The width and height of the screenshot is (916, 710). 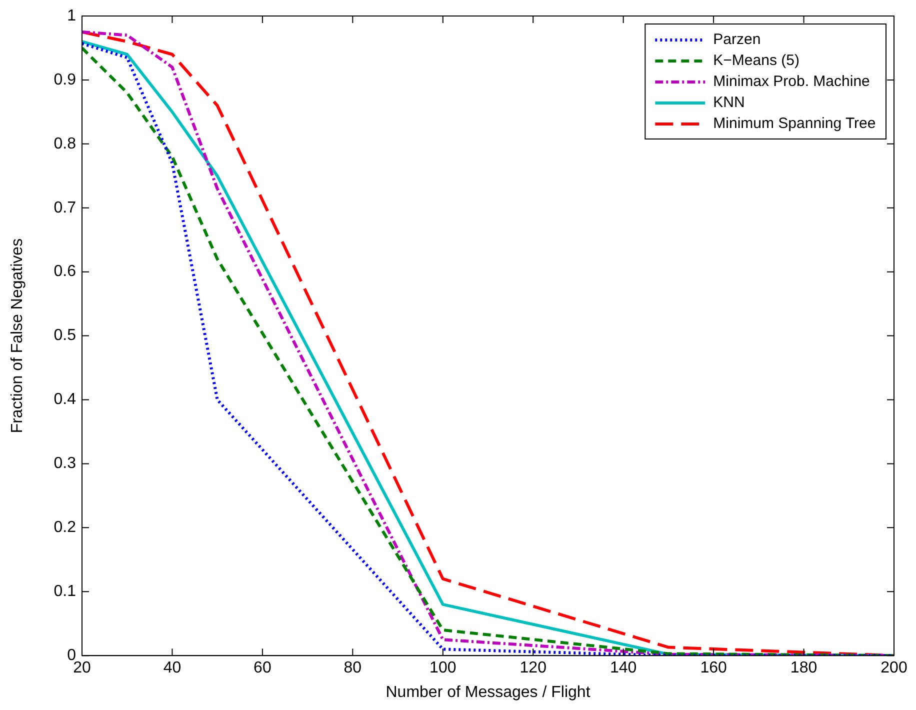 What do you see at coordinates (533, 668) in the screenshot?
I see `x-tick-label: 120` at bounding box center [533, 668].